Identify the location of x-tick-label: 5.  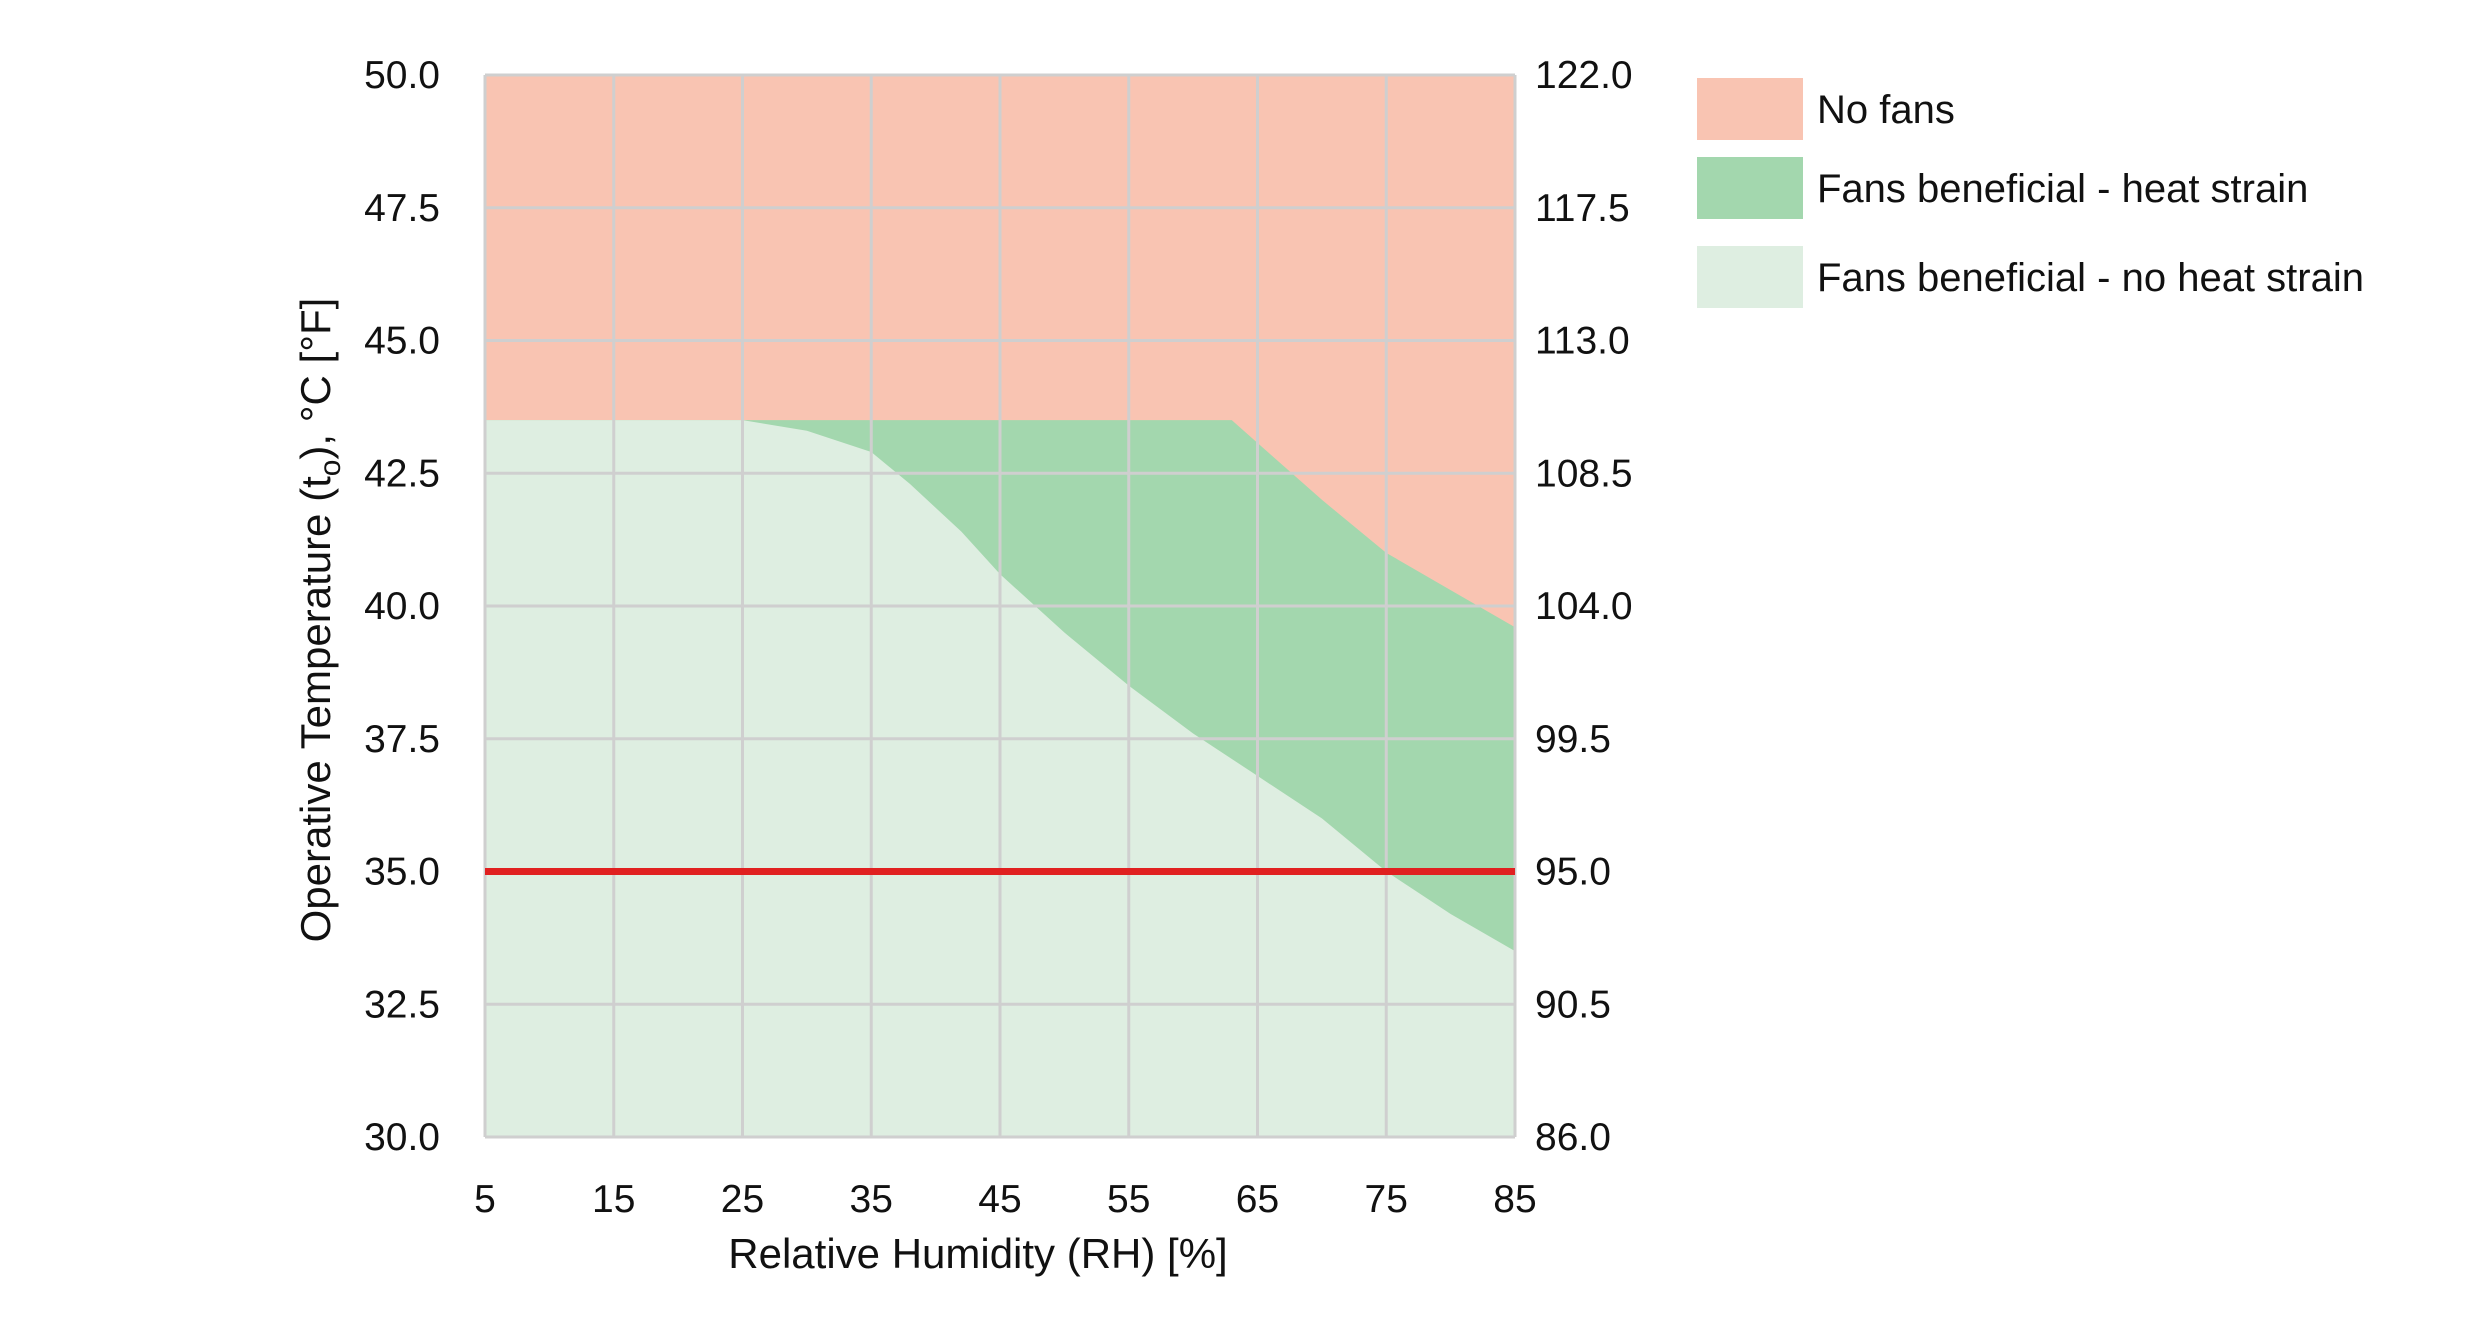
(485, 1199).